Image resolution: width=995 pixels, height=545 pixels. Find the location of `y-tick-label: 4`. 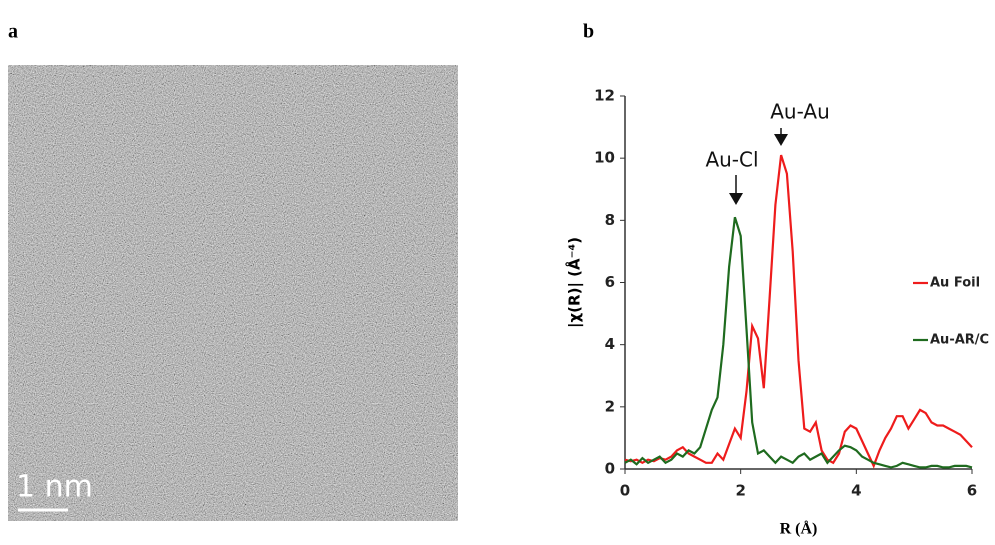

y-tick-label: 4 is located at coordinates (610, 344).